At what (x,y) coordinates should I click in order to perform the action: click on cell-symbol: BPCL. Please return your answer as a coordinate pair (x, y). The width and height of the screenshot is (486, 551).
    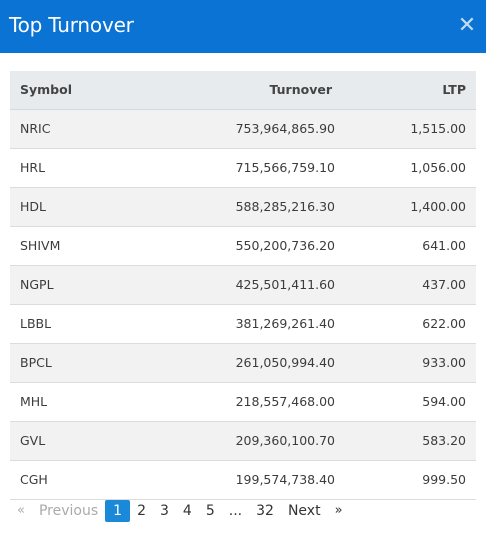
    Looking at the image, I should click on (100, 363).